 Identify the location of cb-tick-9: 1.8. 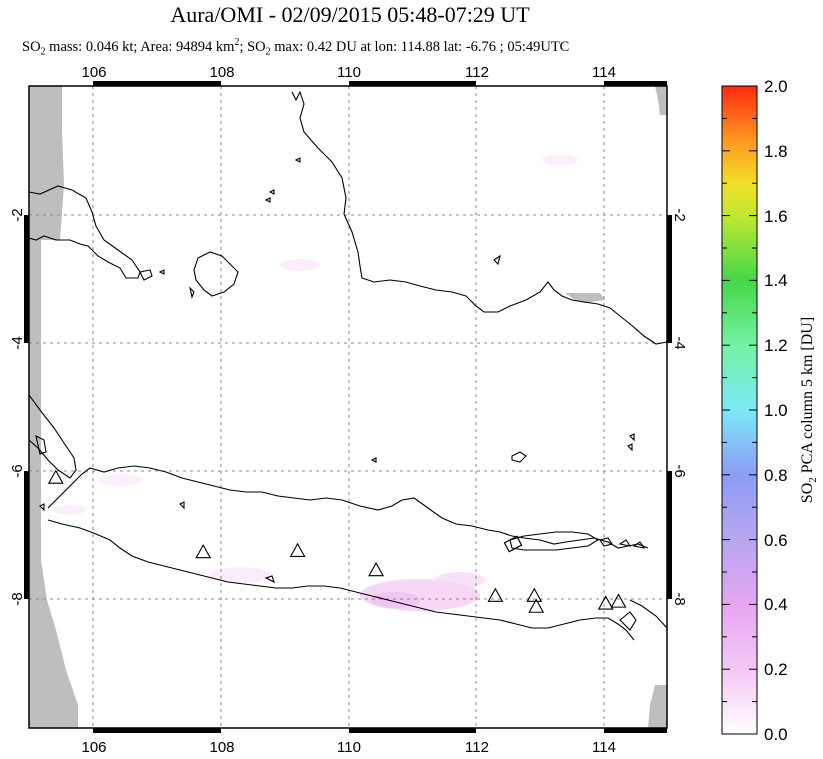
(776, 151).